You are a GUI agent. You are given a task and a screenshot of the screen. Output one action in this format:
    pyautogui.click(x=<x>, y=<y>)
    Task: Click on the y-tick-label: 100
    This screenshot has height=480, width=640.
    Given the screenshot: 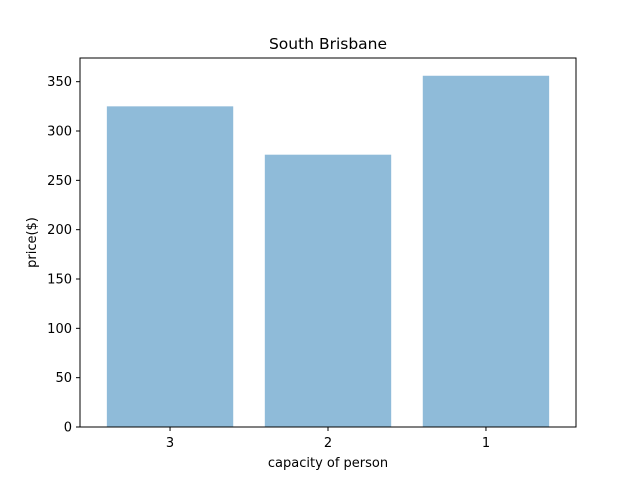 What is the action you would take?
    pyautogui.click(x=59, y=329)
    